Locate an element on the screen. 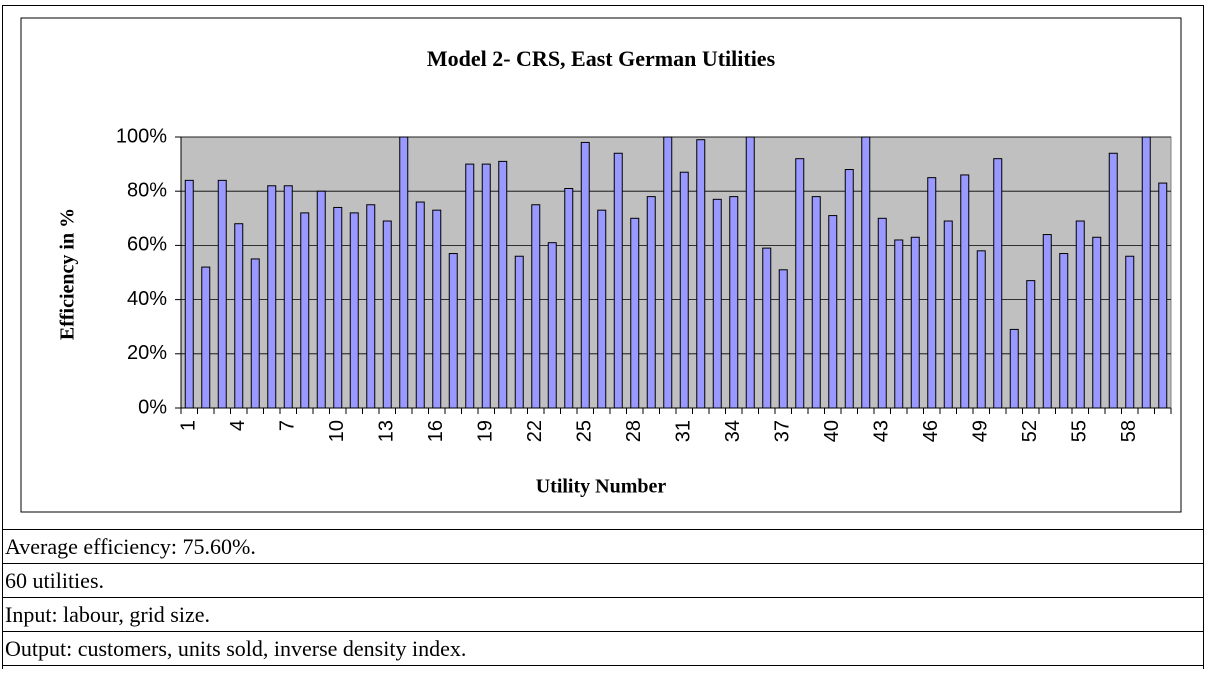 The image size is (1210, 688). x-tick-label: 28 is located at coordinates (634, 431).